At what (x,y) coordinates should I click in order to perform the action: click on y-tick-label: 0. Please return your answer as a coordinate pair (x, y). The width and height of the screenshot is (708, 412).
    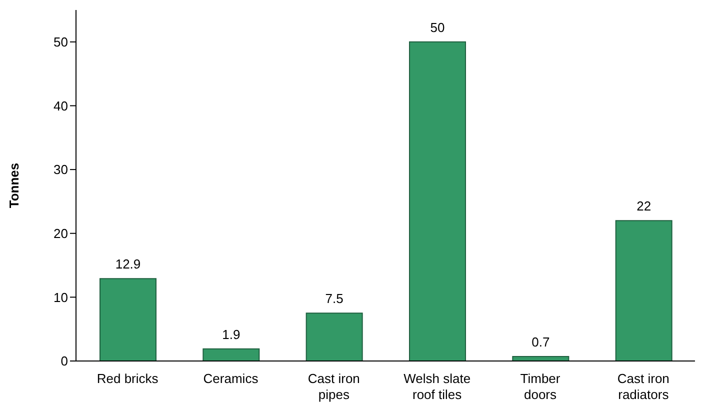
    Looking at the image, I should click on (64, 361).